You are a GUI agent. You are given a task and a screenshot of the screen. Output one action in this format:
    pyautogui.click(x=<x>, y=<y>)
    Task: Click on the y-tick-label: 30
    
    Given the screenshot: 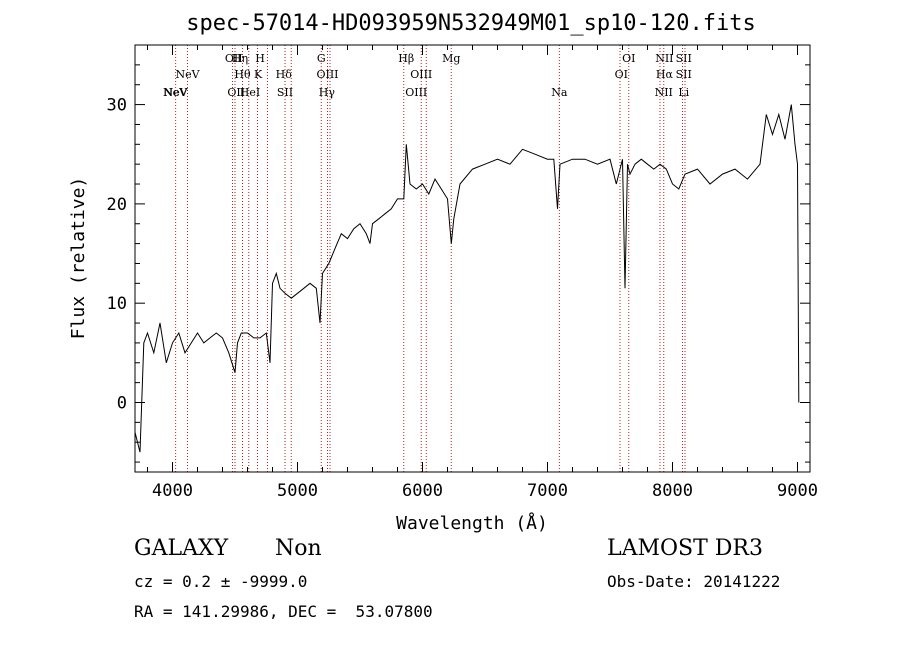 What is the action you would take?
    pyautogui.click(x=117, y=106)
    